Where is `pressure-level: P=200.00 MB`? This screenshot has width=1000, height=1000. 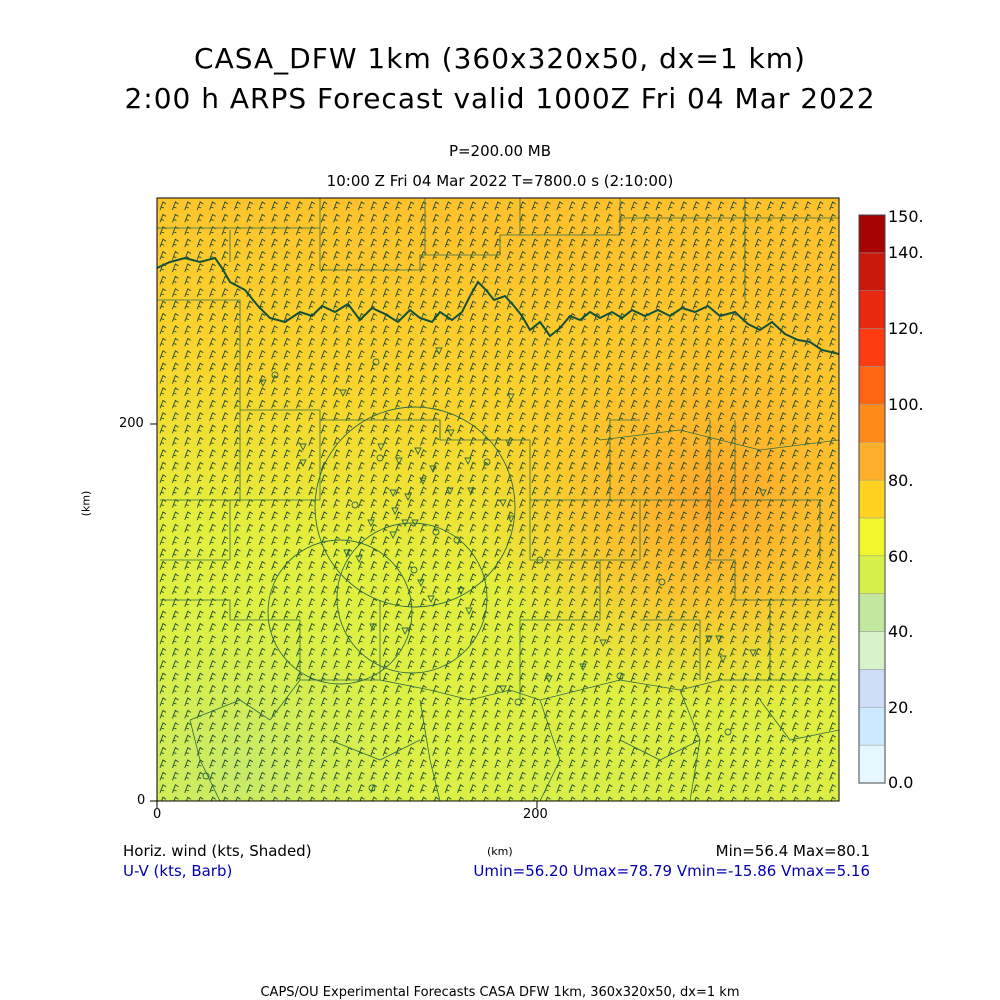
pressure-level: P=200.00 MB is located at coordinates (500, 151).